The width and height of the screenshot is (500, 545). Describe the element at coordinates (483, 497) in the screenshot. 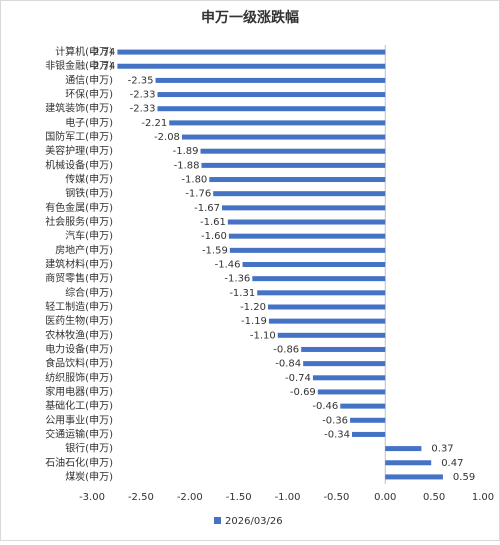

I see `x-tick-label: 1.00` at that location.